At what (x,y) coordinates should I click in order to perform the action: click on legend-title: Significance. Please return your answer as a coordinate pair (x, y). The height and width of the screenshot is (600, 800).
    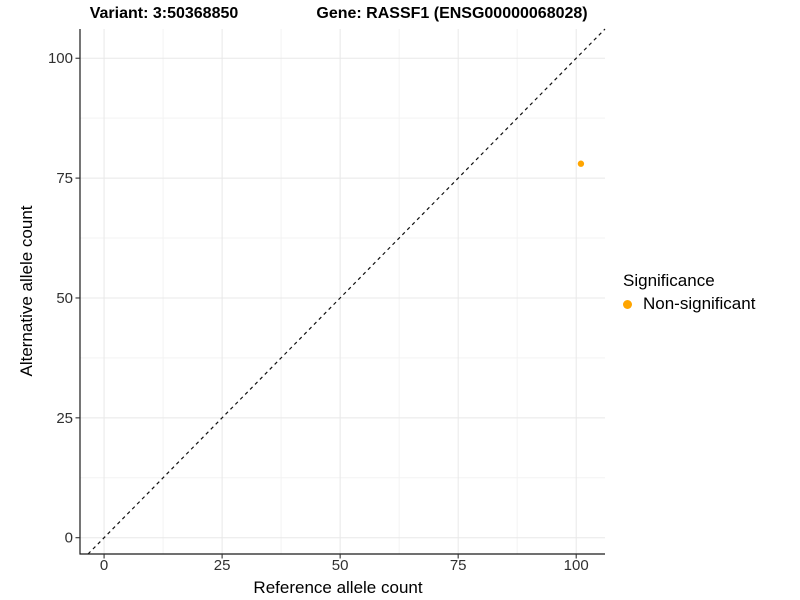
    Looking at the image, I should click on (669, 280).